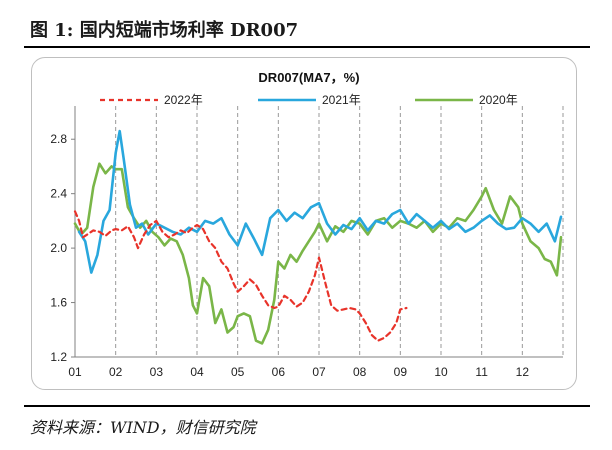 This screenshot has width=612, height=450. Describe the element at coordinates (401, 372) in the screenshot. I see `x-tick-label: 09` at that location.